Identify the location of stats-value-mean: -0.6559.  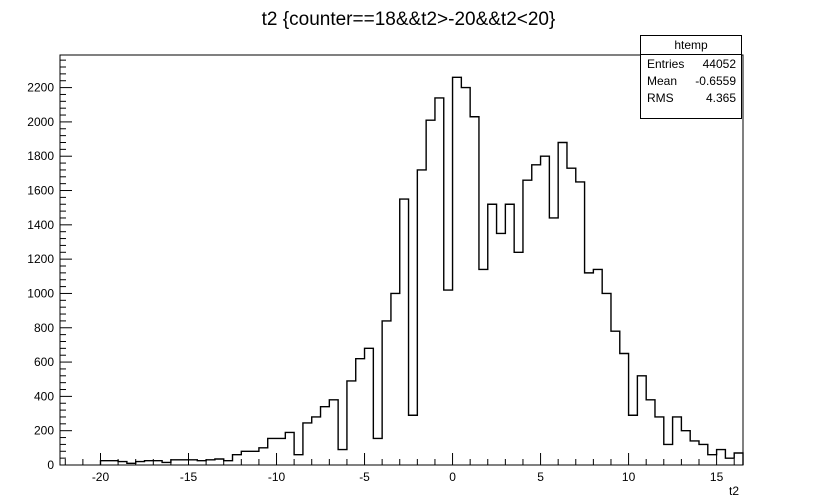
(715, 81).